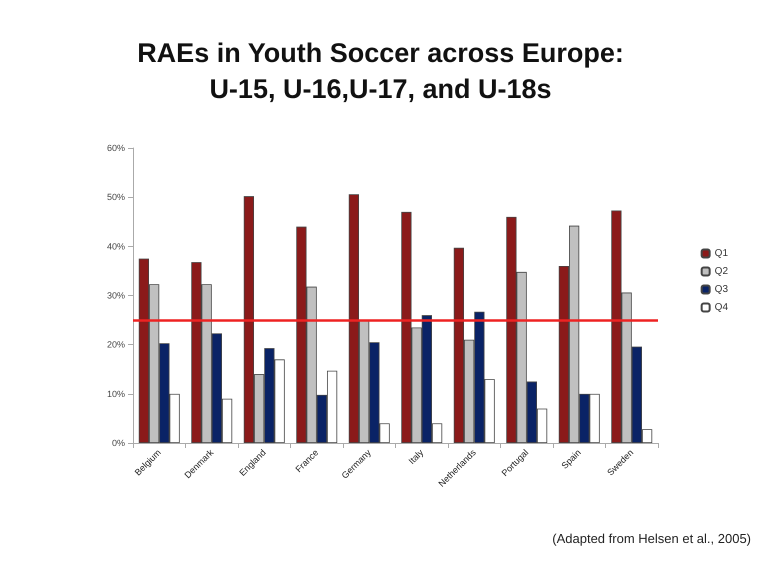  I want to click on y-tick-label: 40%, so click(115, 246).